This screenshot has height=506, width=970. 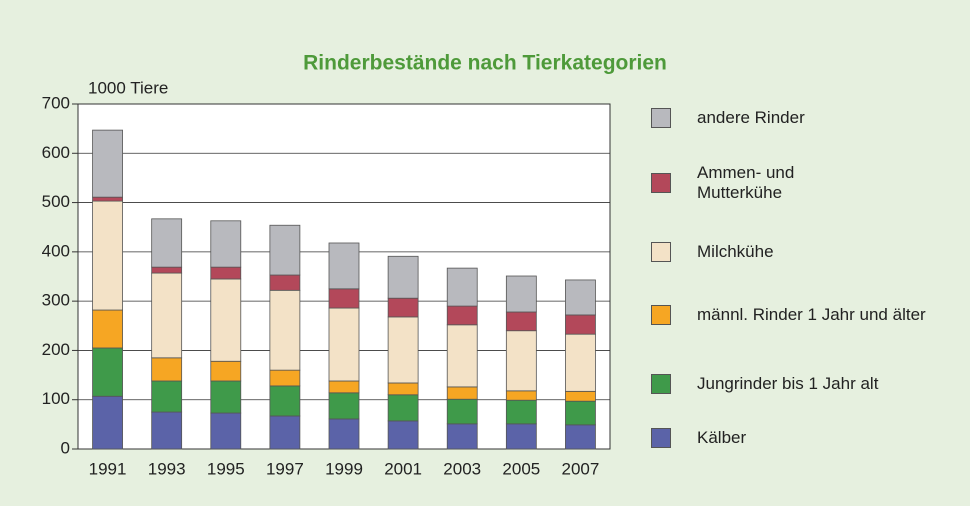 What do you see at coordinates (167, 468) in the screenshot?
I see `x-tick-label: 1993` at bounding box center [167, 468].